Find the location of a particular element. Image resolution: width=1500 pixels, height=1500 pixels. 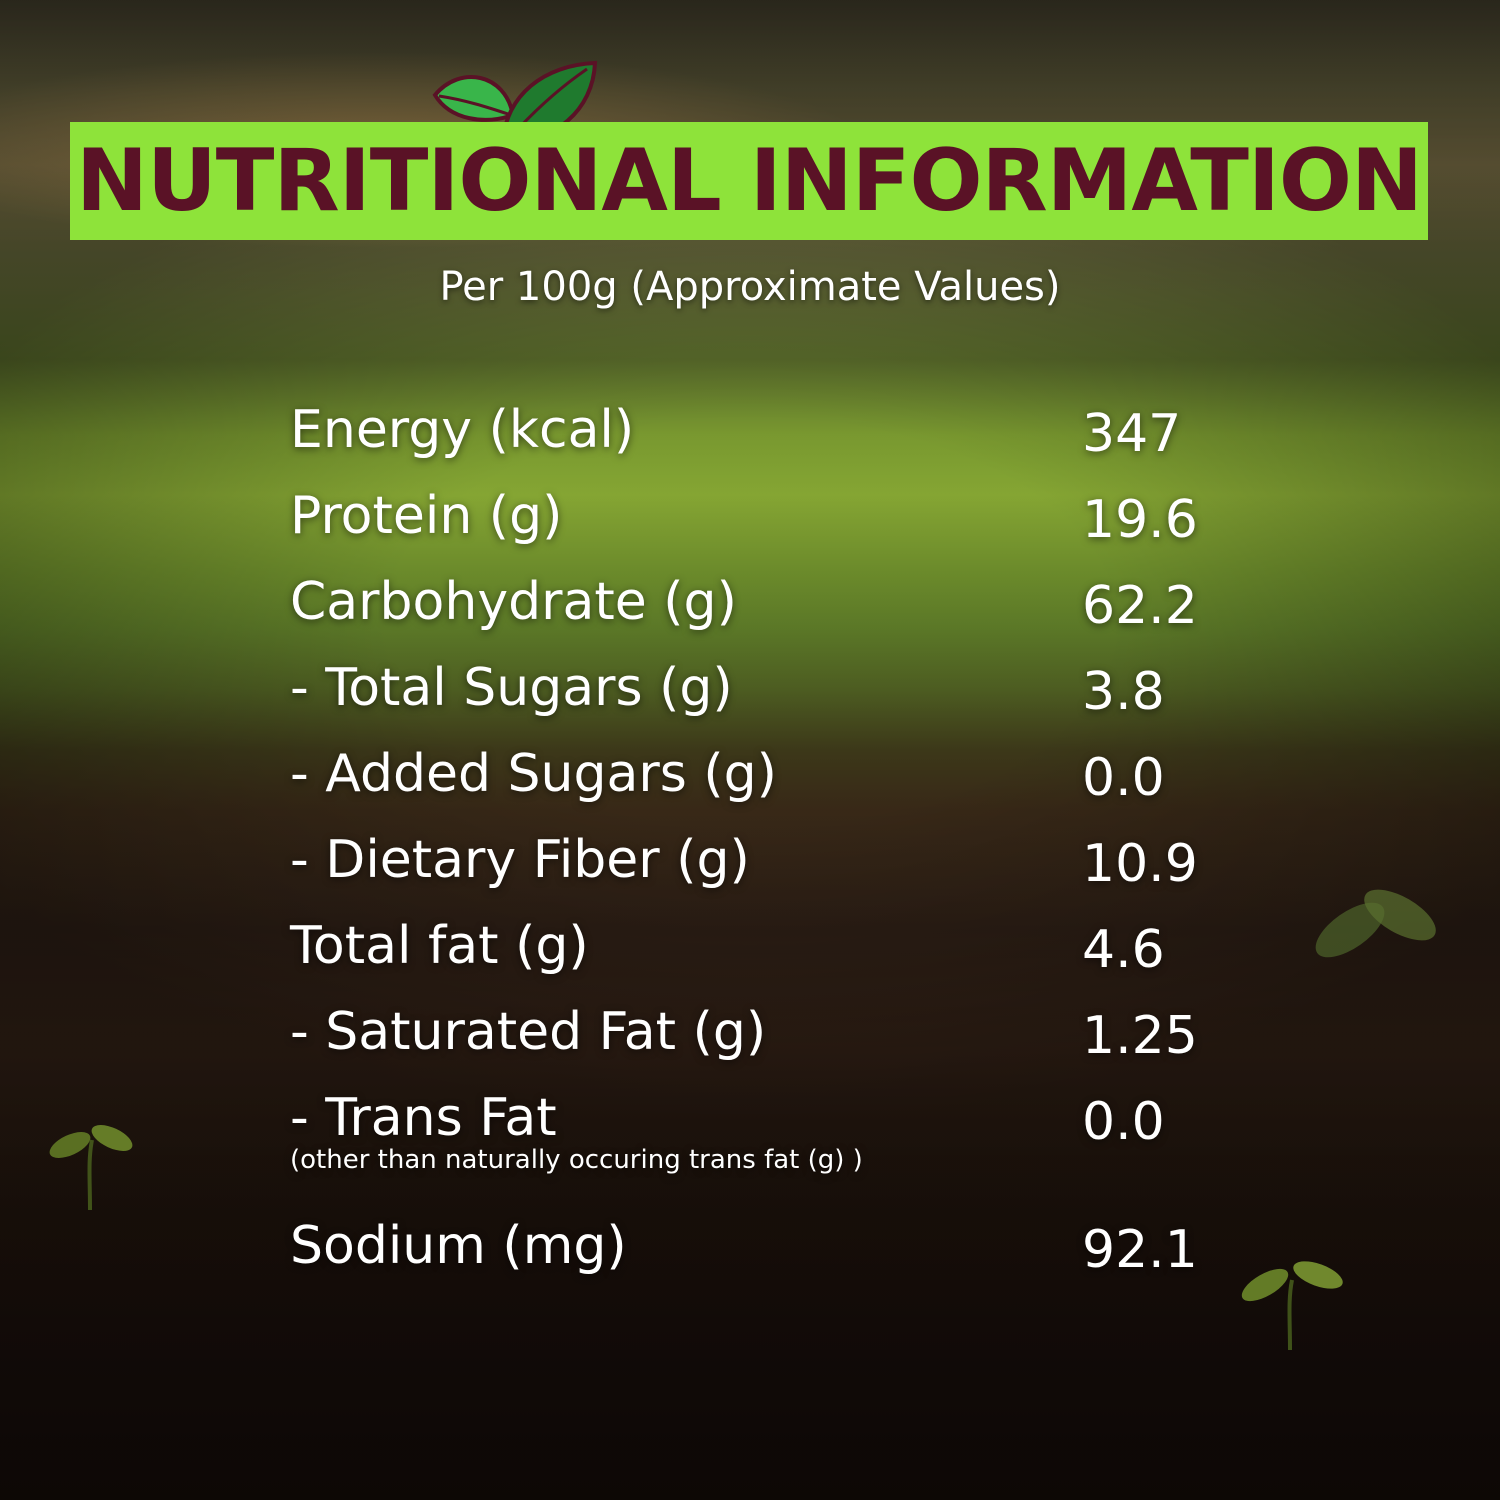

nutrient-value: 3.8 is located at coordinates (1123, 692).